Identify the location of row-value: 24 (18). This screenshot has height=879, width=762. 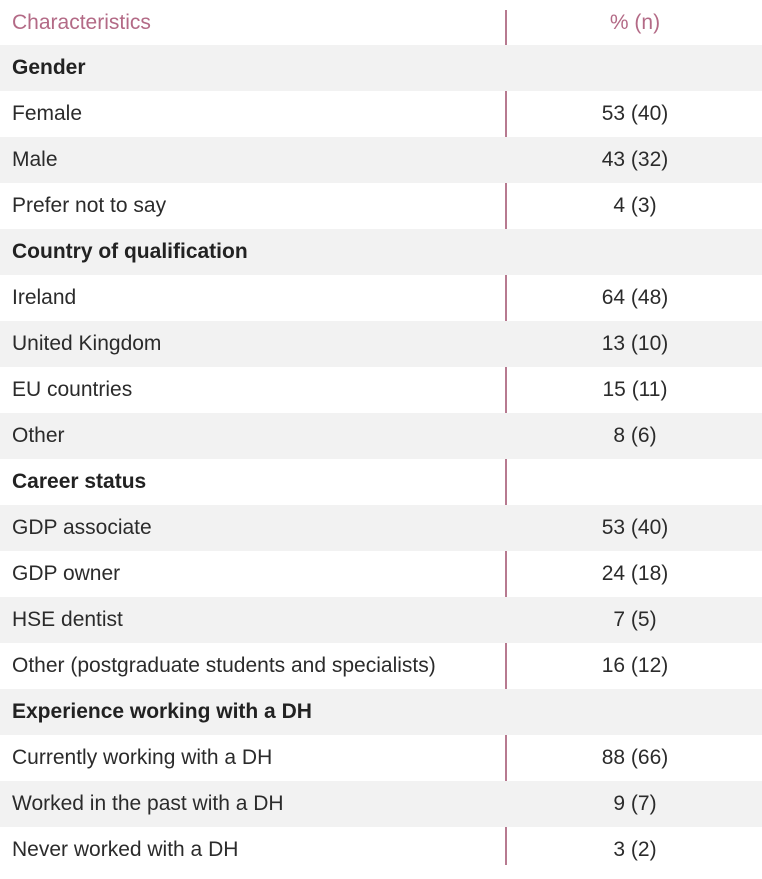
(635, 573).